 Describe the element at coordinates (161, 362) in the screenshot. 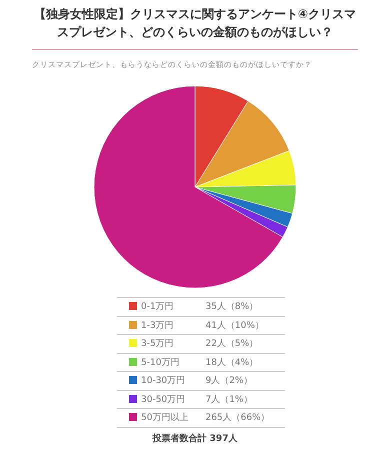

I see `legend-label: 5-10万円` at that location.